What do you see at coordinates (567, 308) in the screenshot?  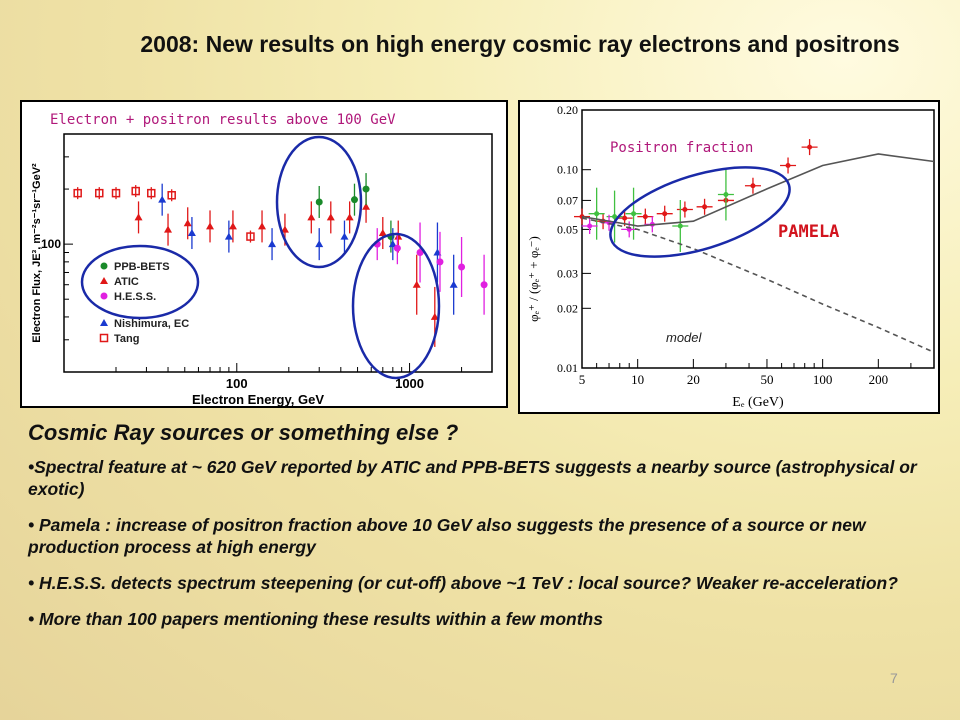 I see `y-tick-label: 0.02` at bounding box center [567, 308].